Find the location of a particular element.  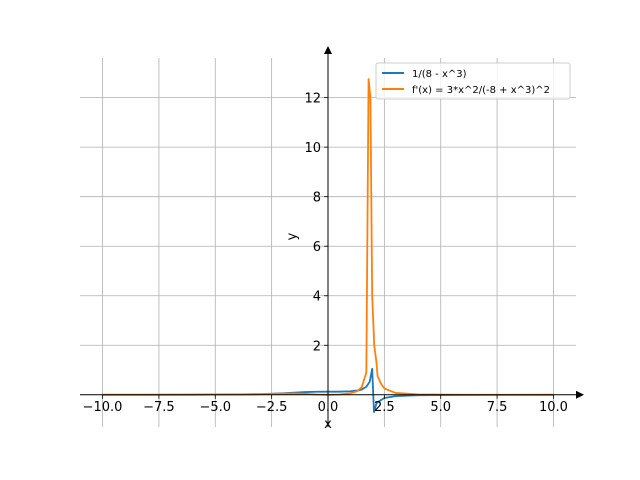

x-tick-label: −5.0 is located at coordinates (215, 407).